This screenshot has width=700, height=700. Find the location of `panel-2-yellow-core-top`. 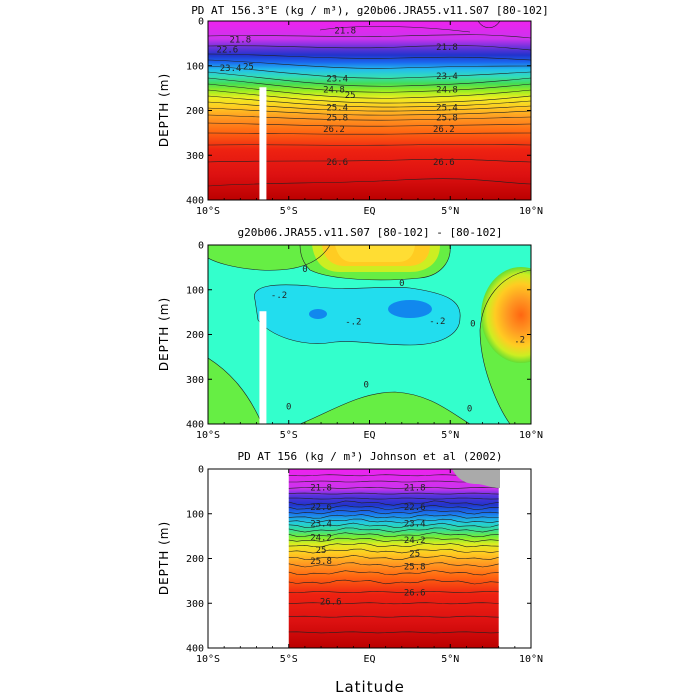

panel-2-yellow-core-top is located at coordinates (375, 253).